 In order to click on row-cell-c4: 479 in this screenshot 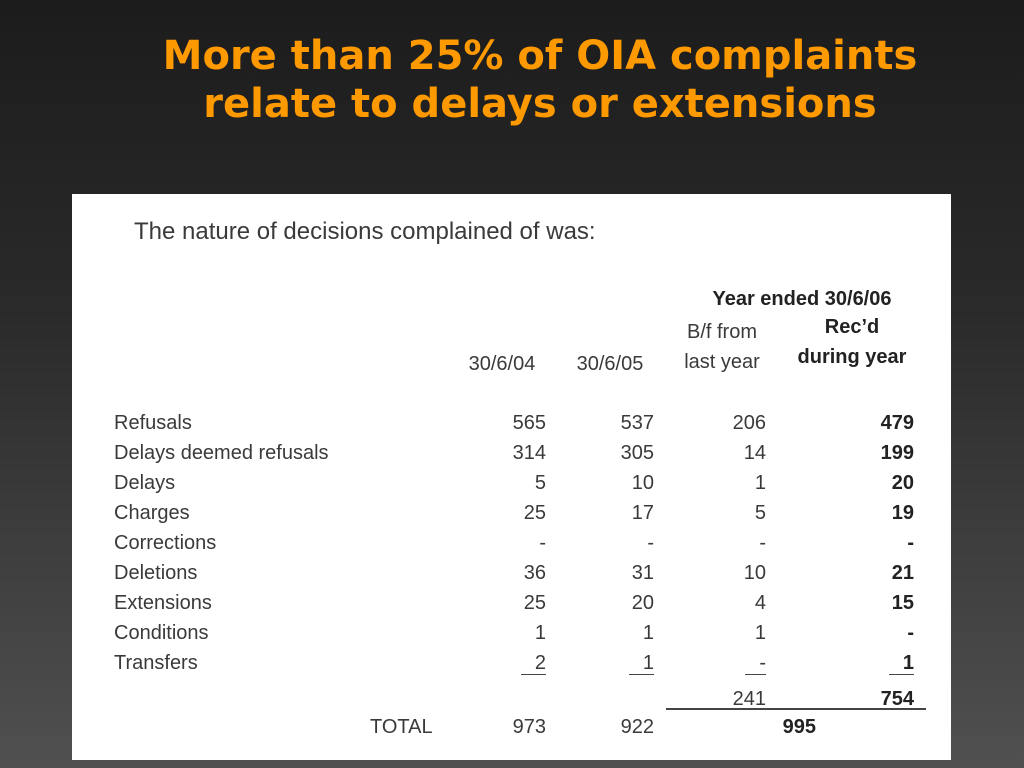, I will do `click(897, 423)`.